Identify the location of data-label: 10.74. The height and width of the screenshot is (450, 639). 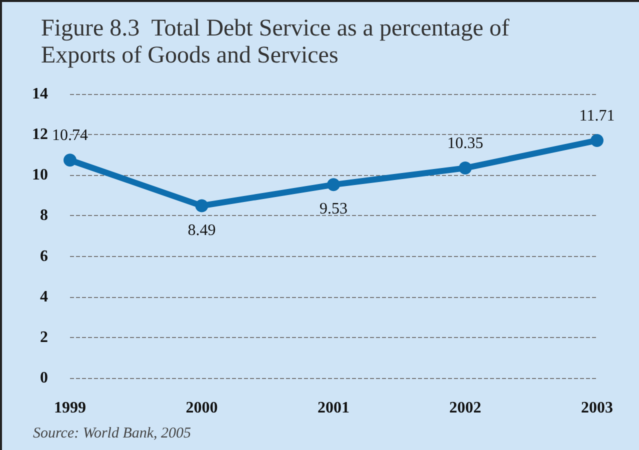
(70, 135).